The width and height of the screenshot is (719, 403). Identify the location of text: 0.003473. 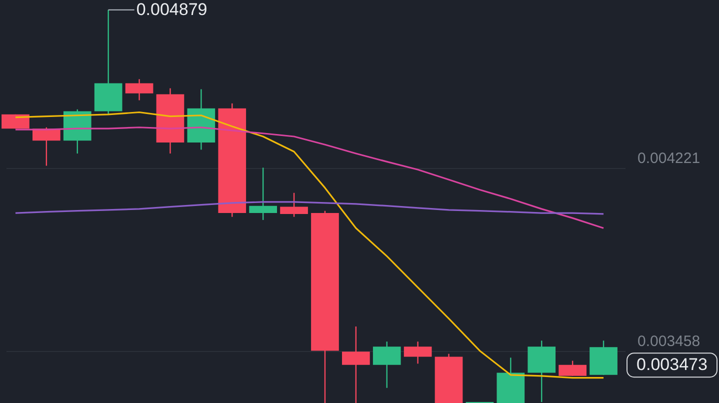
(672, 364).